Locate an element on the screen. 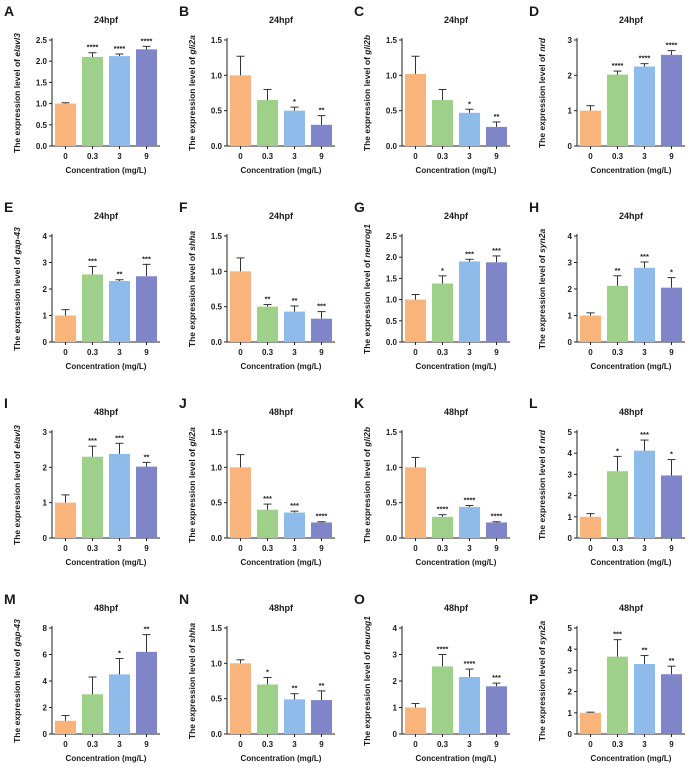 This screenshot has width=700, height=784. y-axis-label: The expression level of shha is located at coordinates (192, 289).